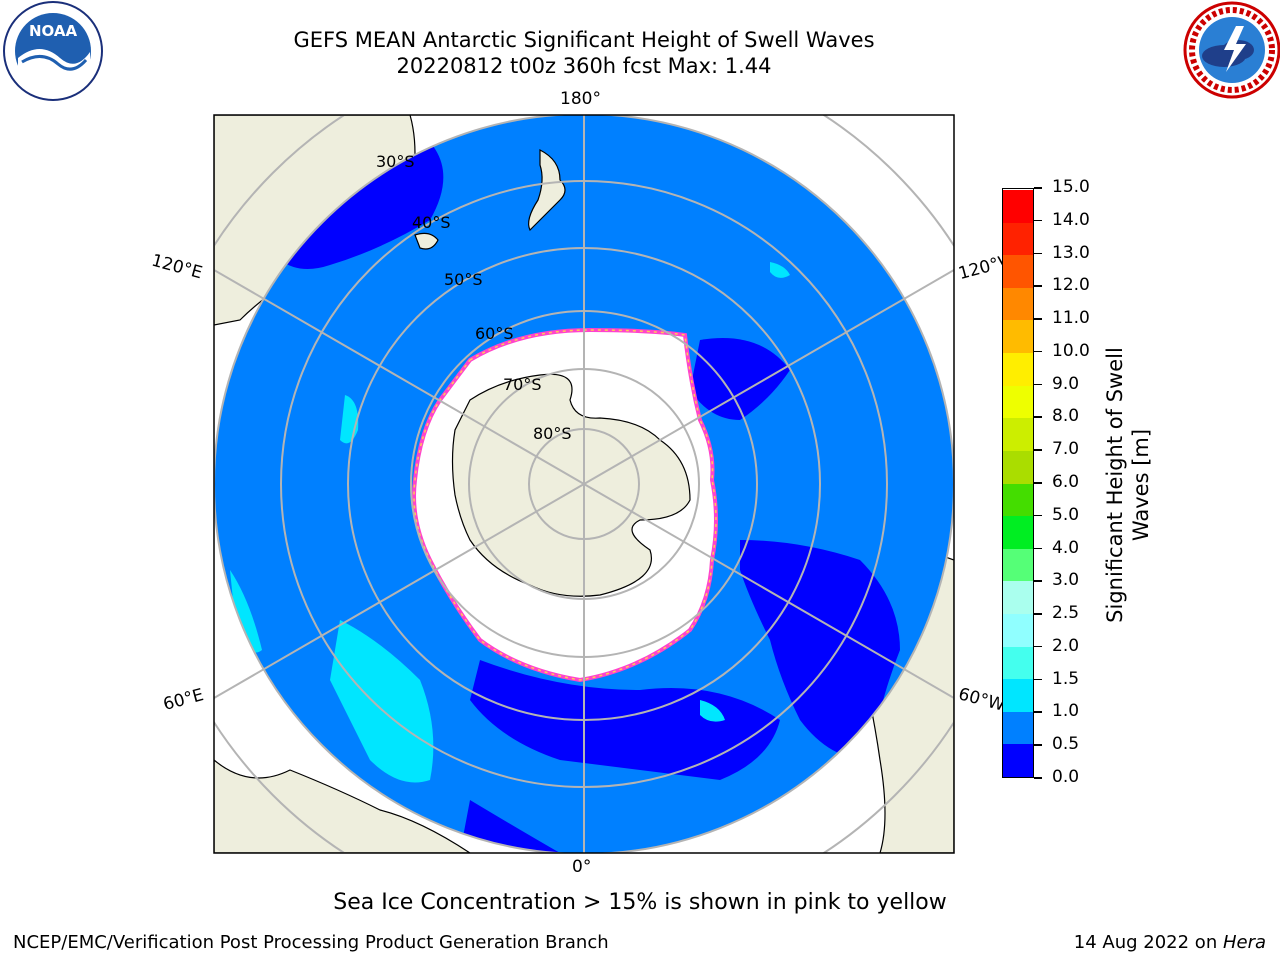 The image size is (1280, 960). Describe the element at coordinates (584, 66) in the screenshot. I see `chart-title-line2: 20220812 t00z 360h fcst Max: 1.44` at that location.